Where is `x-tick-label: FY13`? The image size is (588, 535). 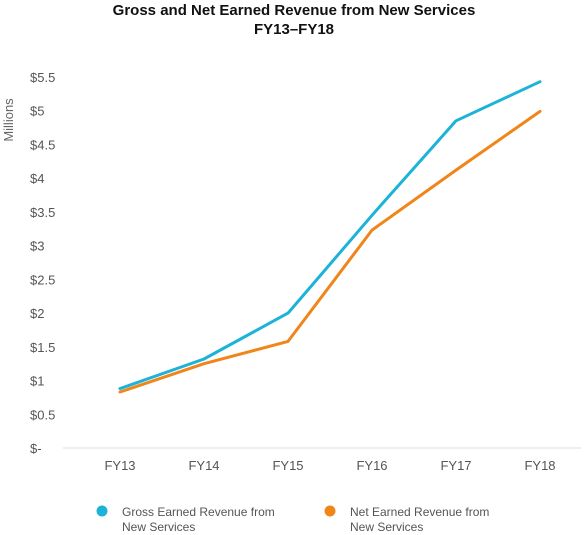
x-tick-label: FY13 is located at coordinates (119, 465).